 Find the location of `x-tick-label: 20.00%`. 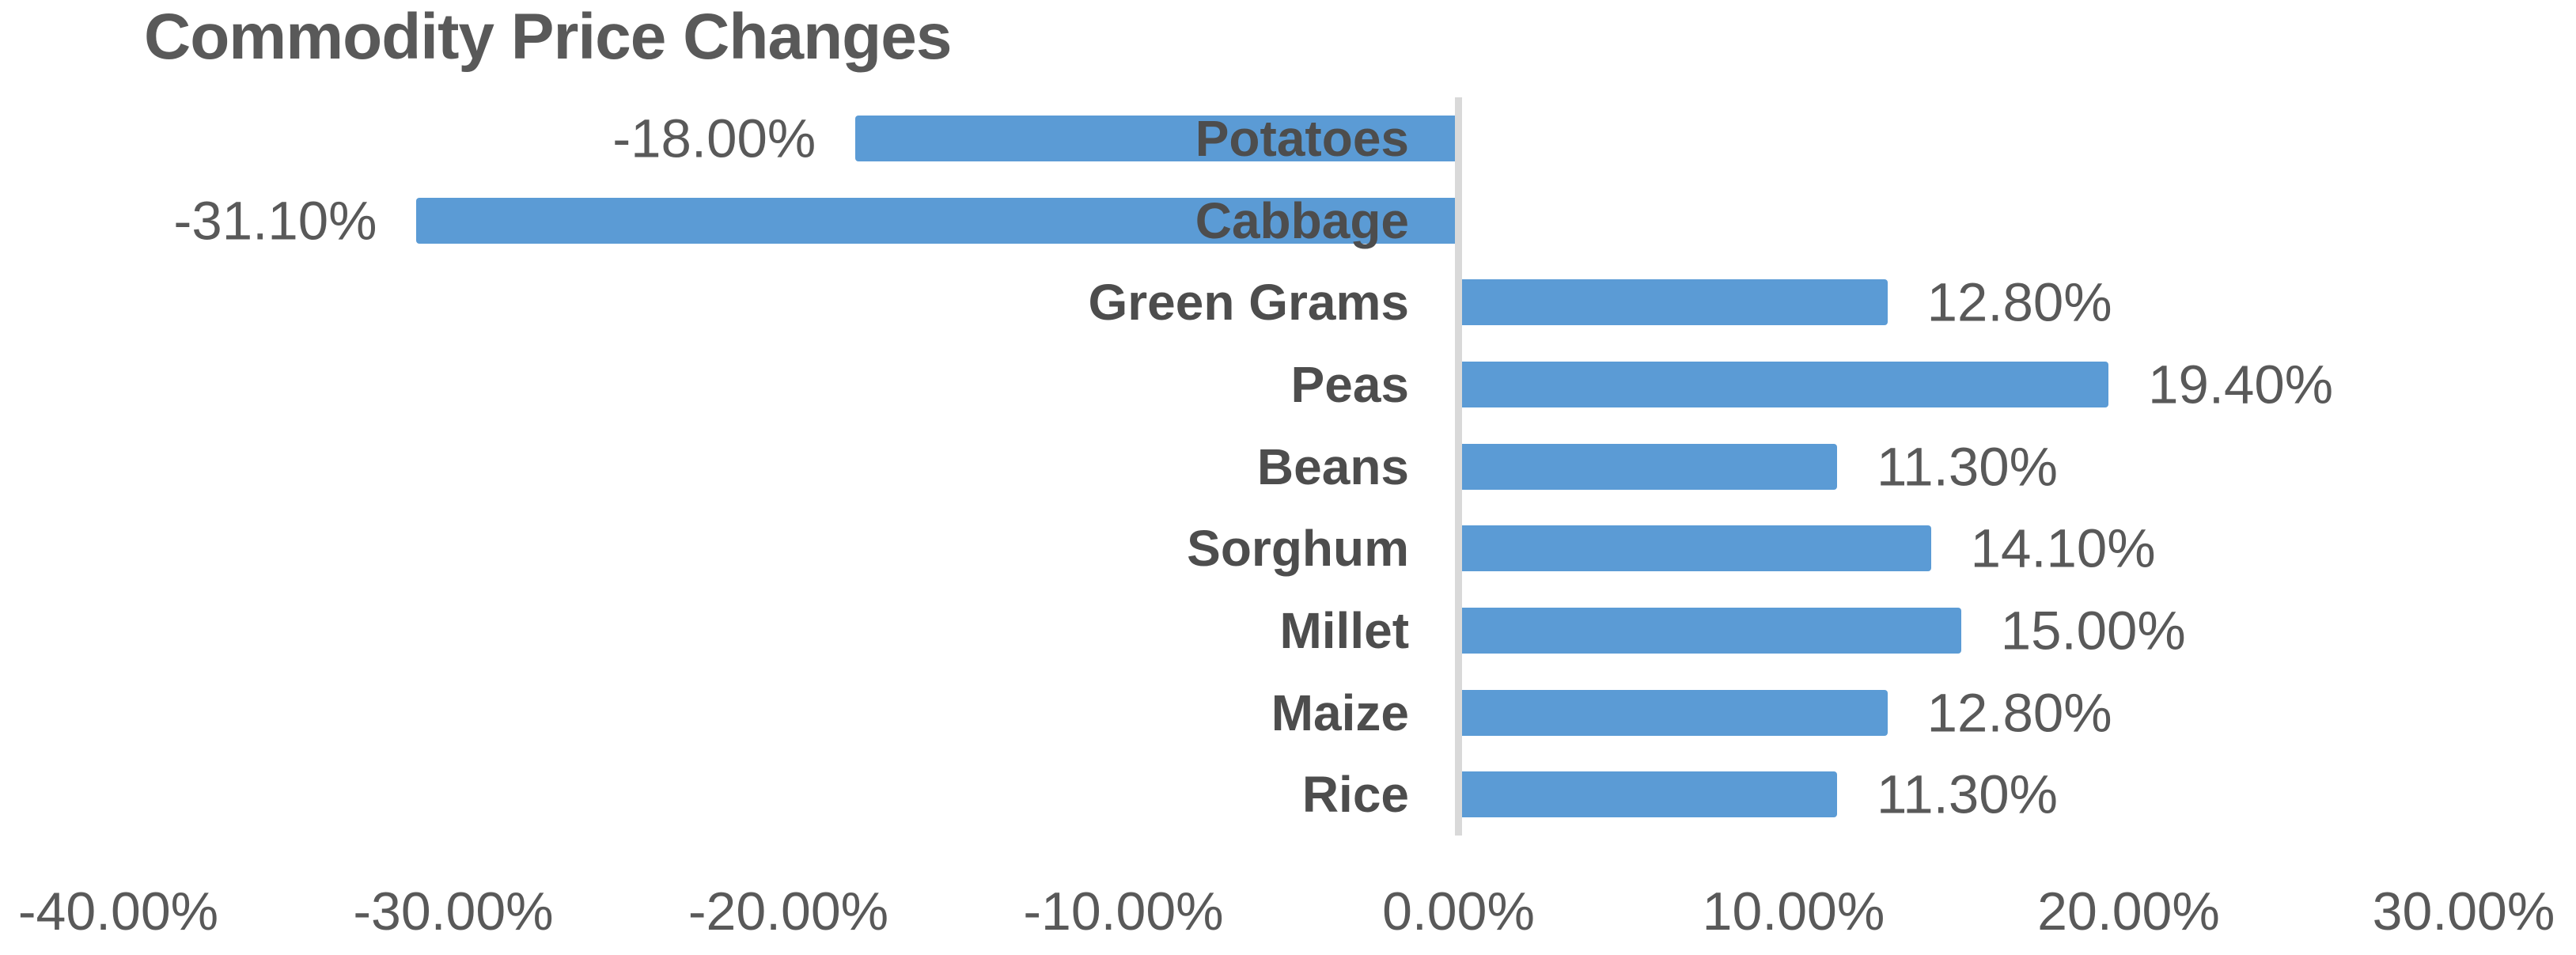

x-tick-label: 20.00% is located at coordinates (2128, 912).